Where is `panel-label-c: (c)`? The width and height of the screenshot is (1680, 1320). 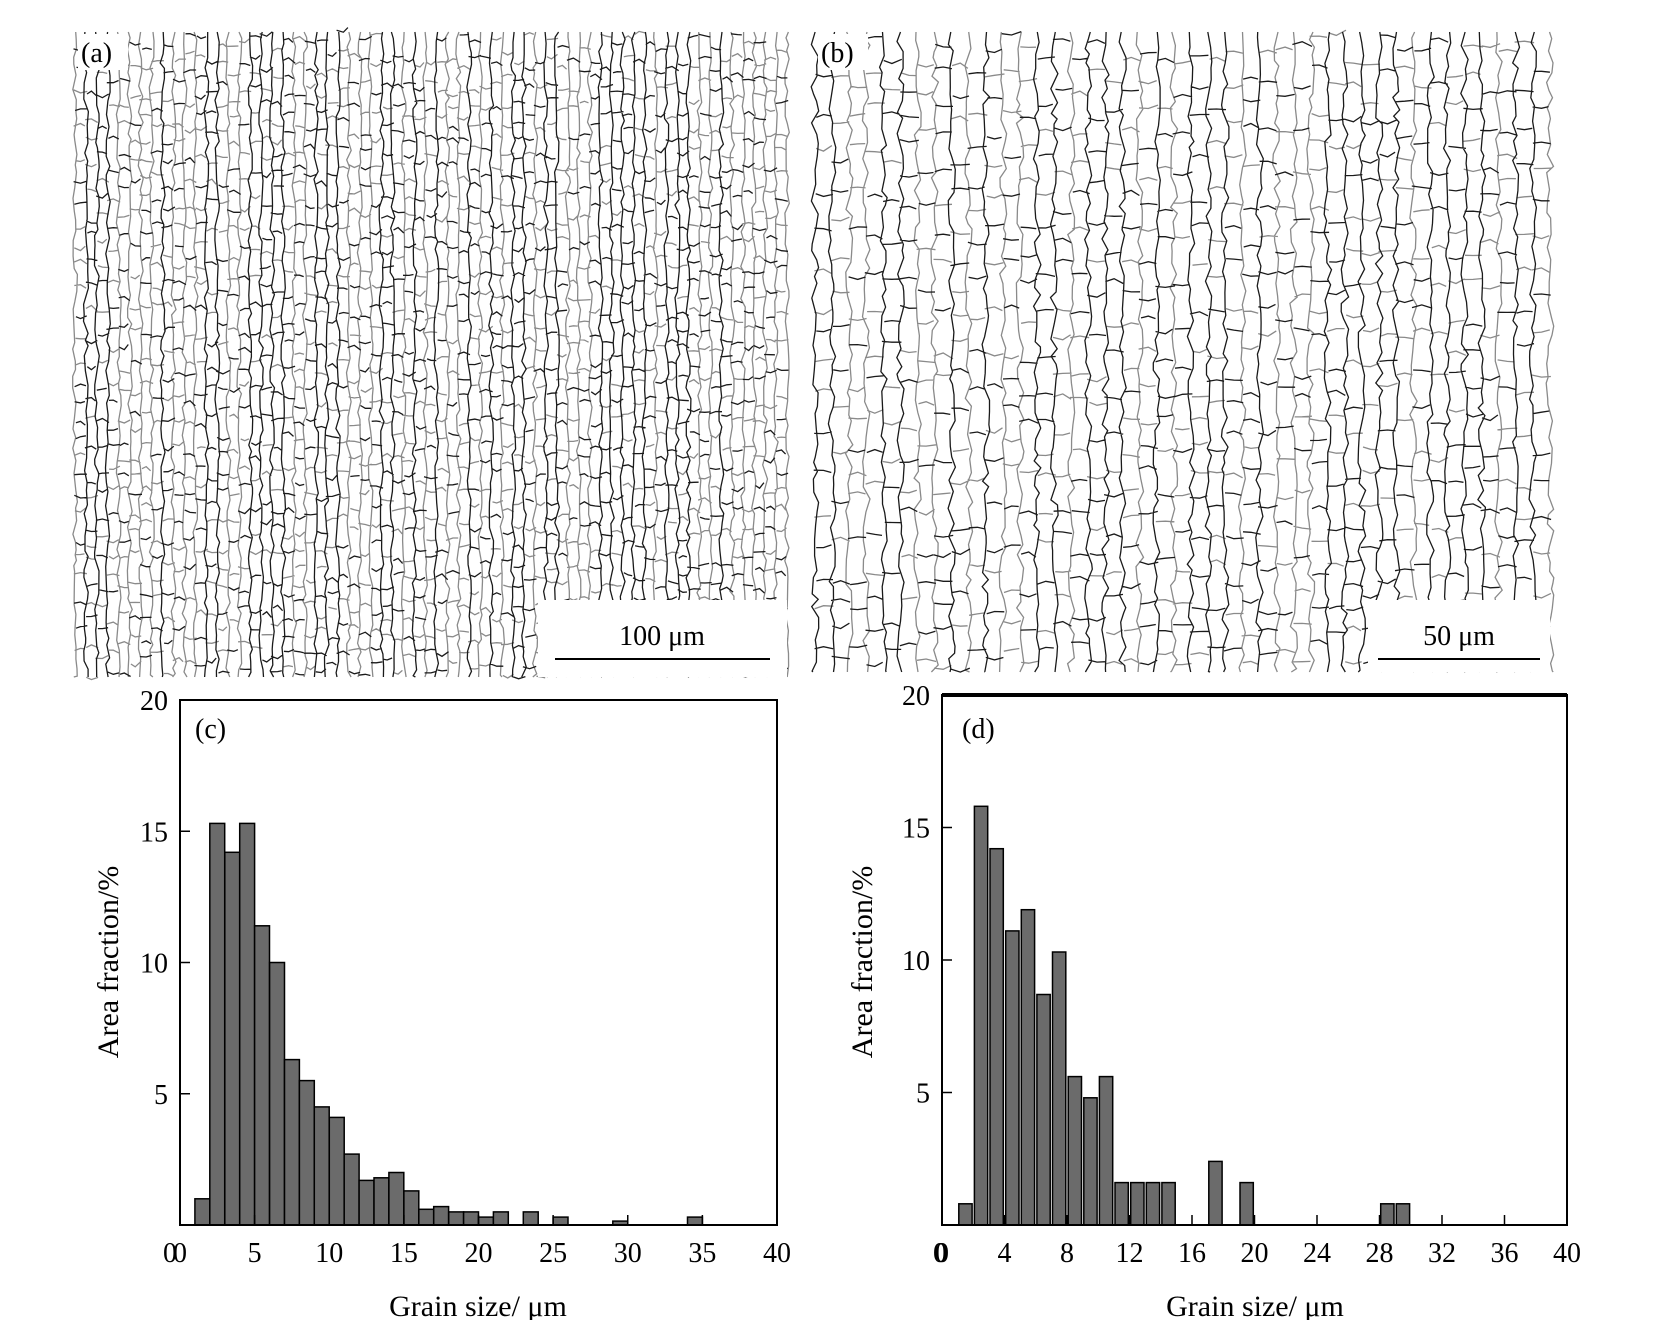 panel-label-c: (c) is located at coordinates (210, 729).